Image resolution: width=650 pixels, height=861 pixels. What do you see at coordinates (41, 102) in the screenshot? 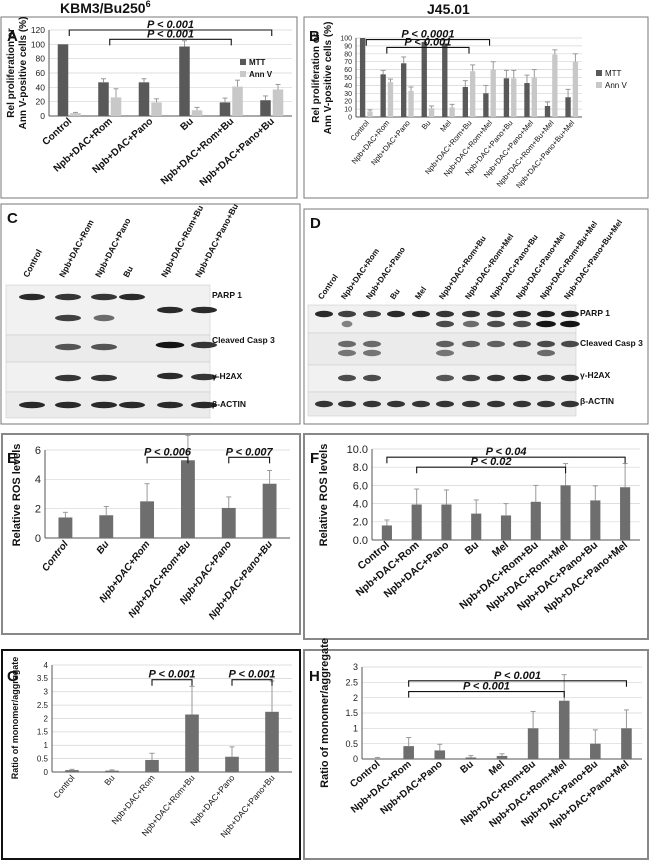
I see `y-tick-label: 20` at bounding box center [41, 102].